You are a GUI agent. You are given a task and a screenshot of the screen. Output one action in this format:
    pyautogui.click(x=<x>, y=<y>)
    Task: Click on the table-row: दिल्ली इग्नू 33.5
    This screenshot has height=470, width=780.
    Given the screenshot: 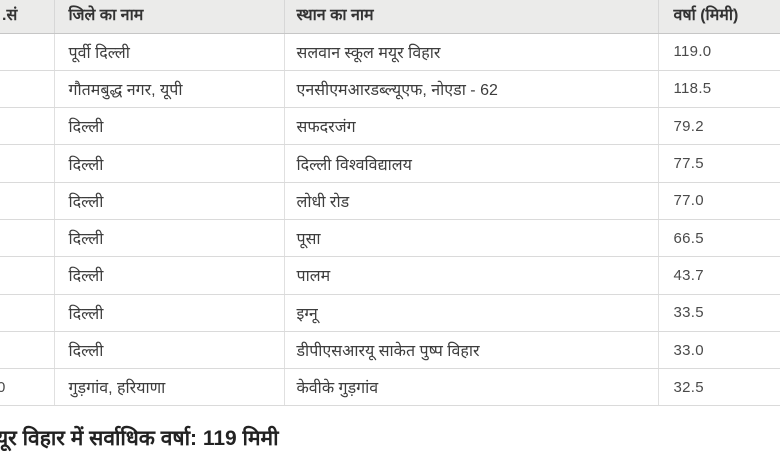 What is the action you would take?
    pyautogui.click(x=390, y=313)
    